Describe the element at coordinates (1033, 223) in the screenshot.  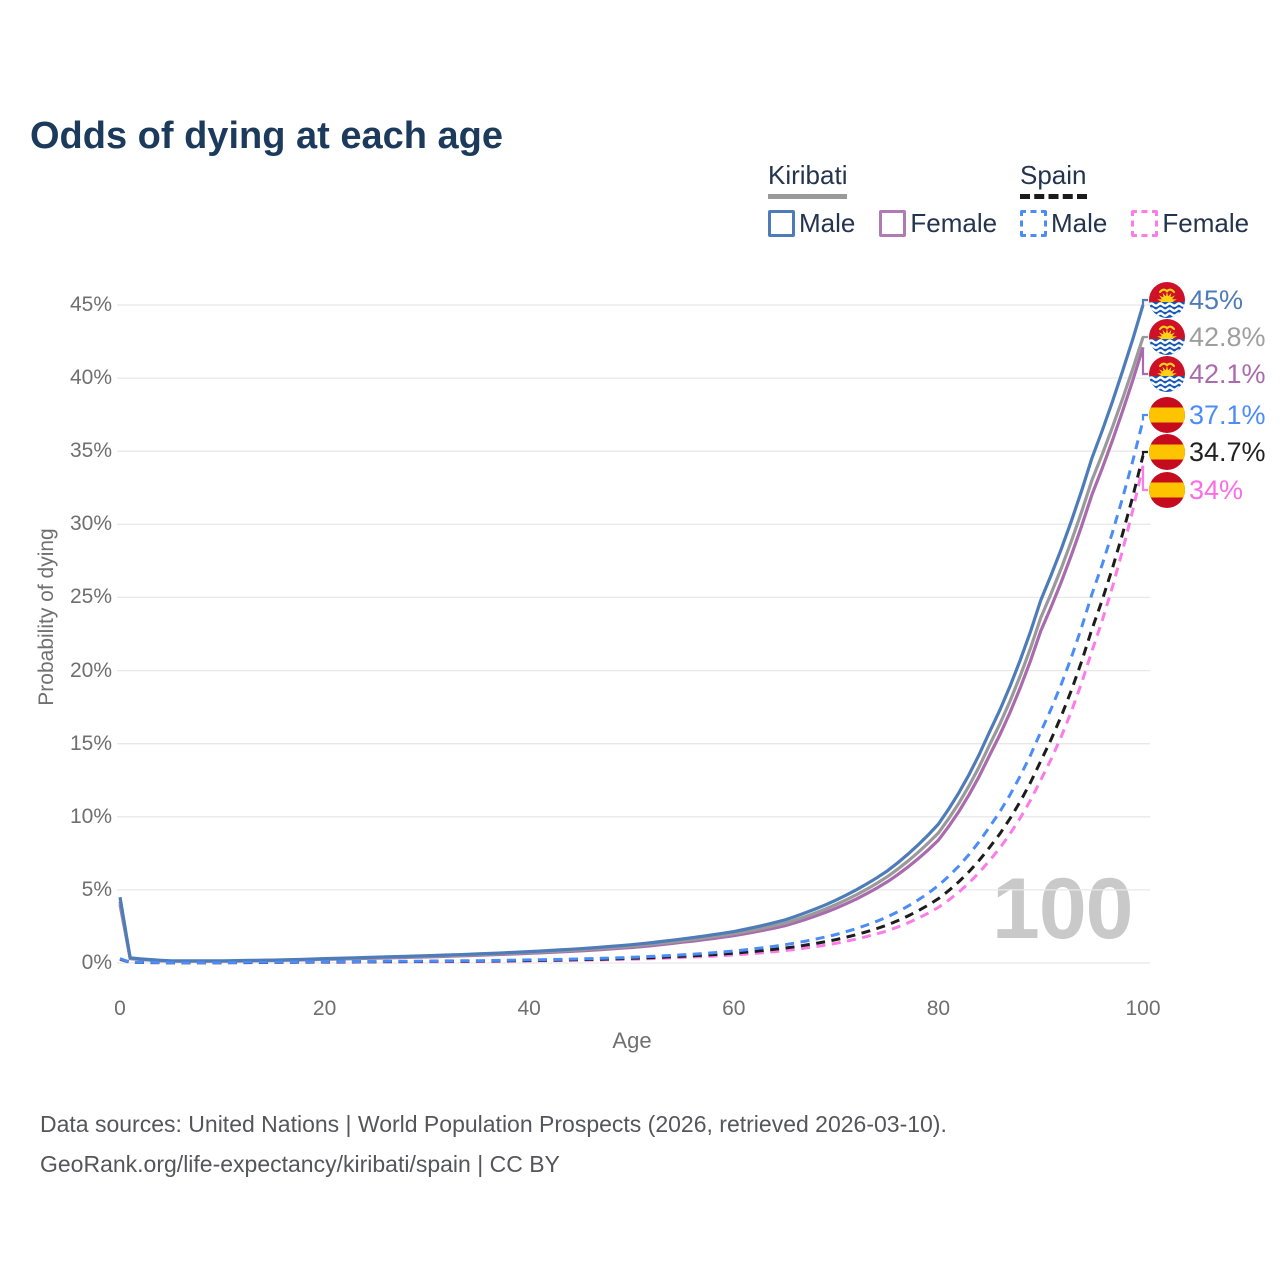
I see `spain-male-swatch-icon` at that location.